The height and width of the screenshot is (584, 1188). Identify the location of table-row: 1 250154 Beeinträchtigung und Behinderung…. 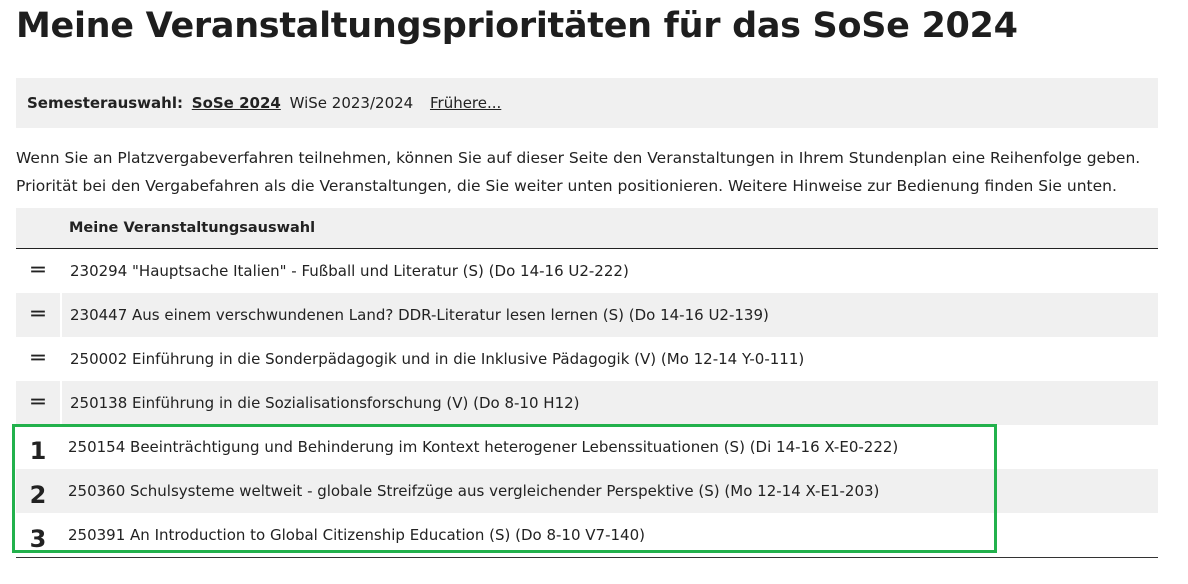
(587, 447).